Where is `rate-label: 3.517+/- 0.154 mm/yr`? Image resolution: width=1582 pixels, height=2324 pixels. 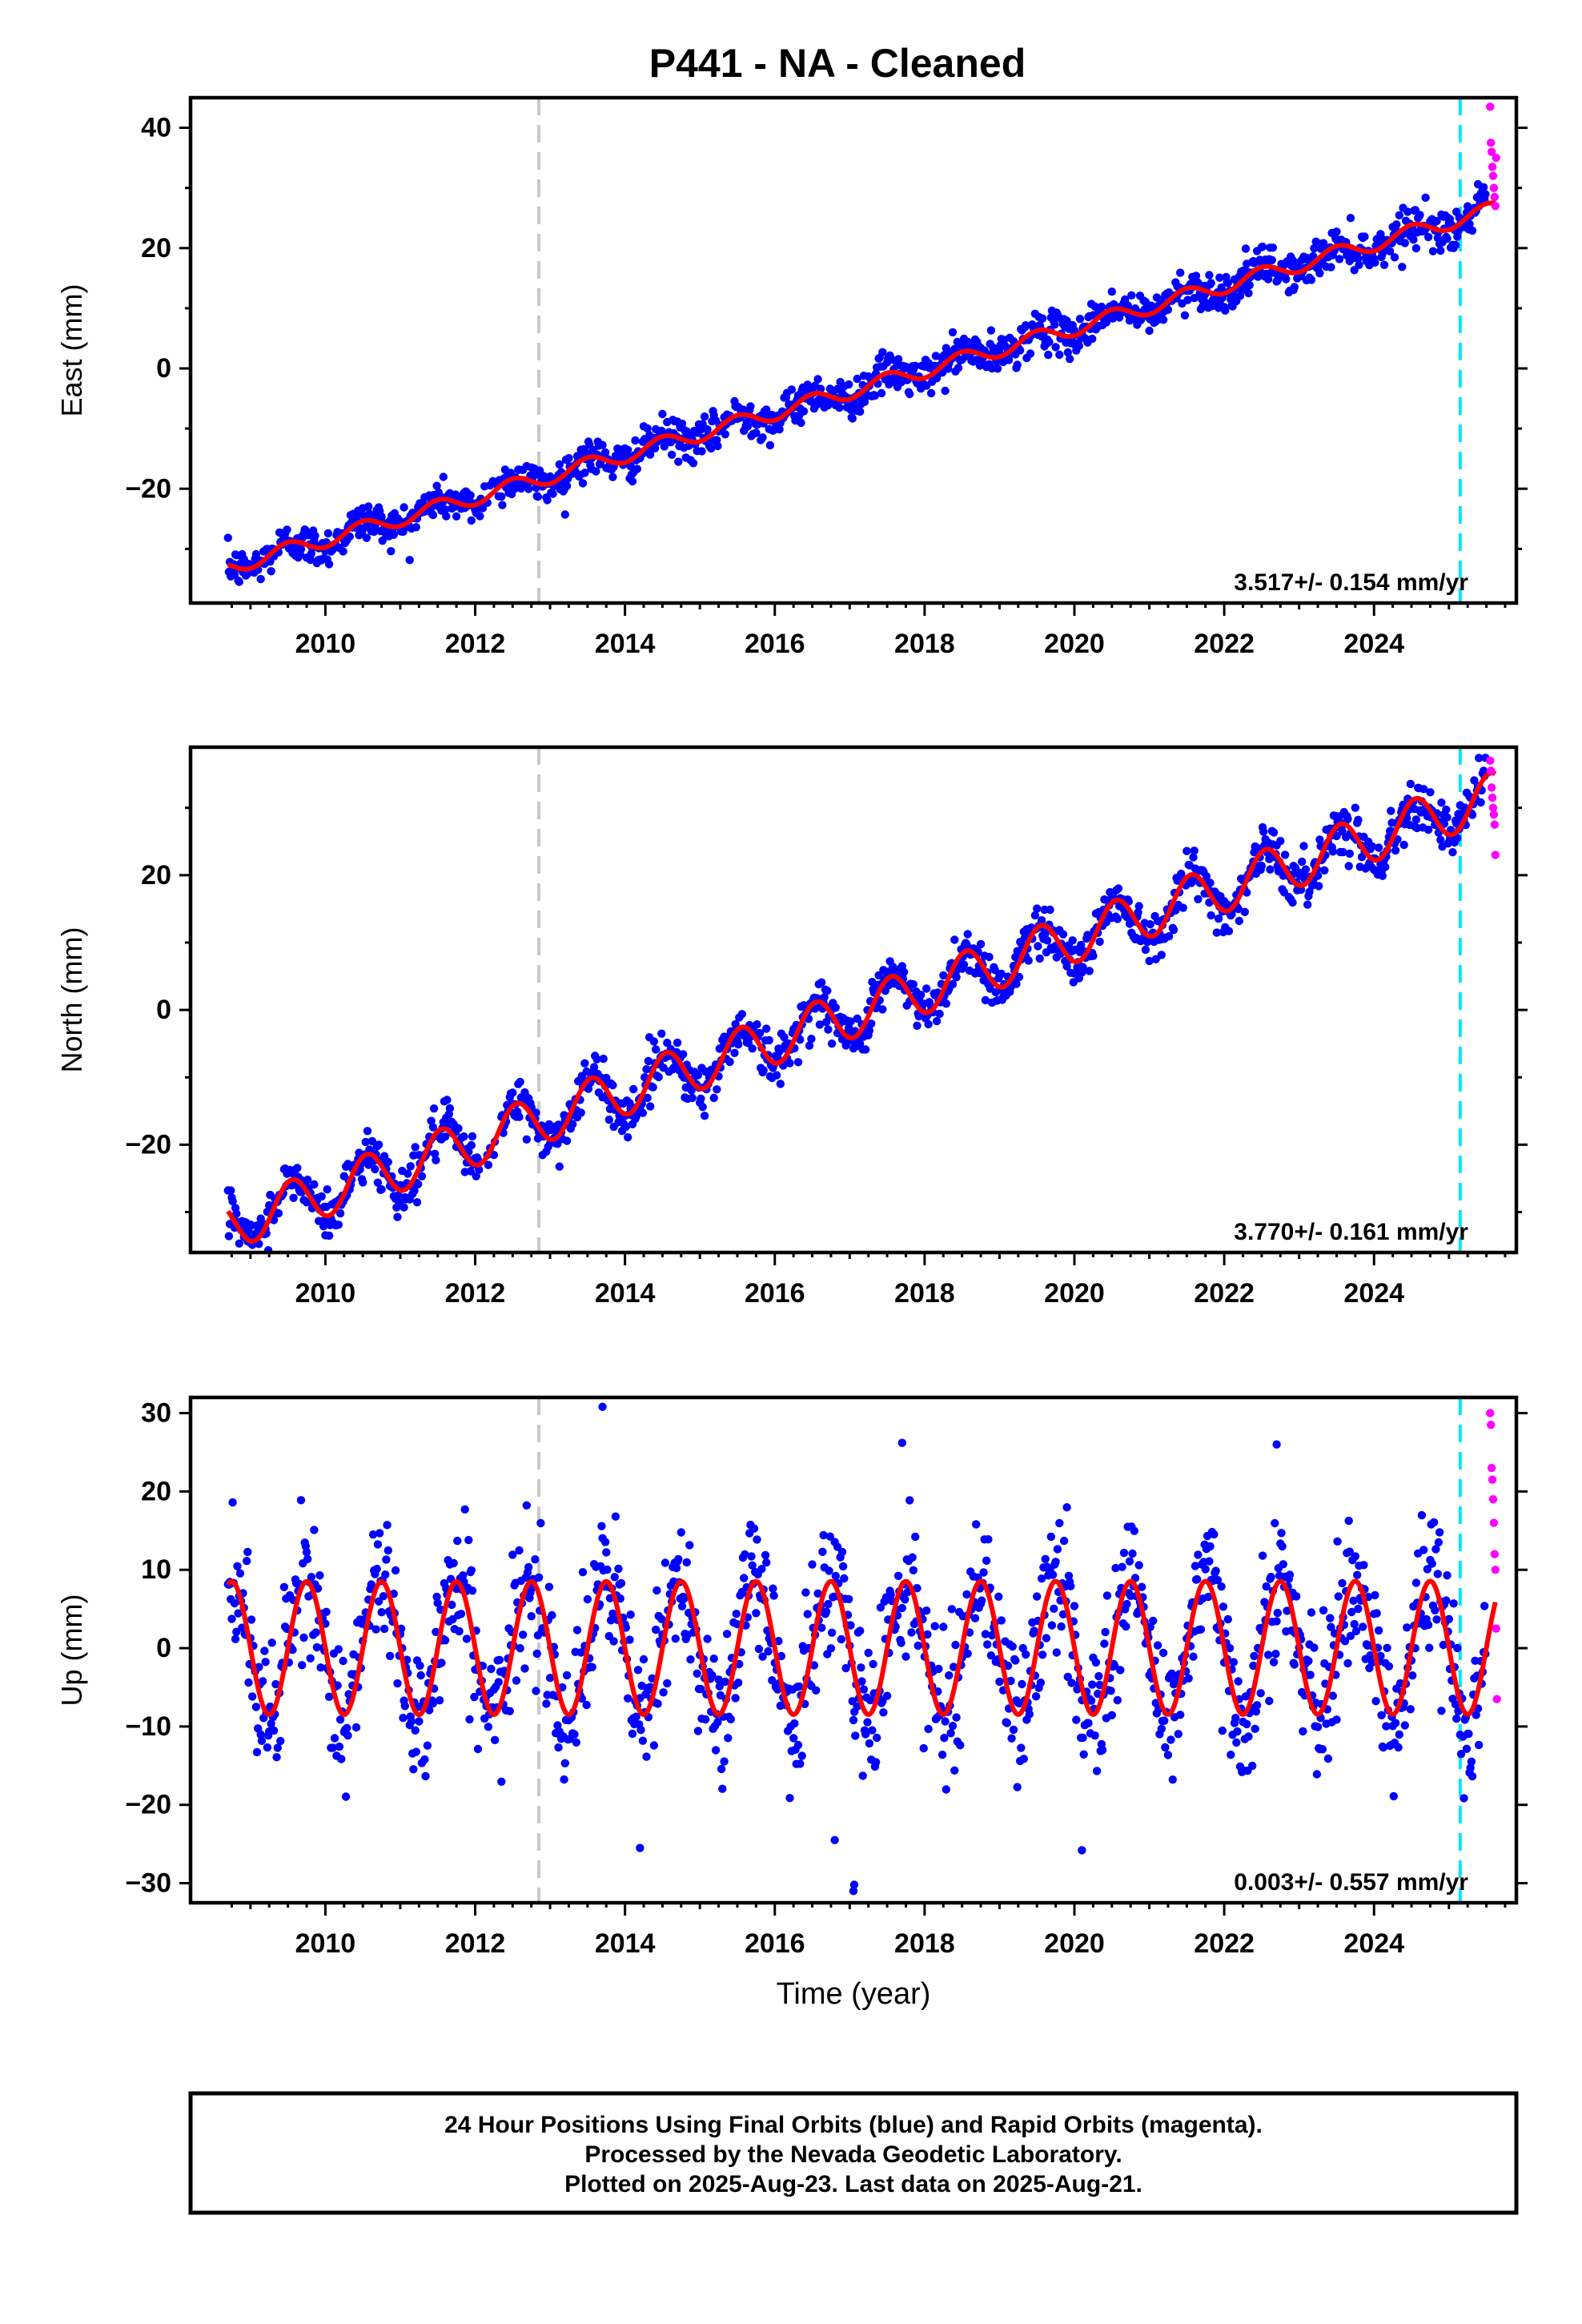 rate-label: 3.517+/- 0.154 mm/yr is located at coordinates (1351, 582).